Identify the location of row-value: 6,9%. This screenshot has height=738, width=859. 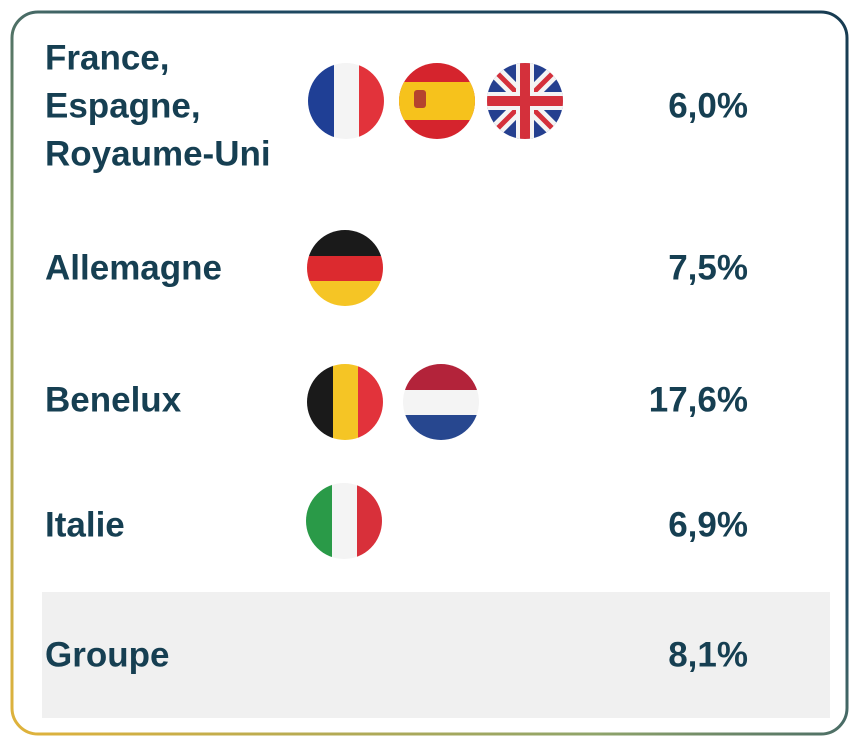
(708, 524).